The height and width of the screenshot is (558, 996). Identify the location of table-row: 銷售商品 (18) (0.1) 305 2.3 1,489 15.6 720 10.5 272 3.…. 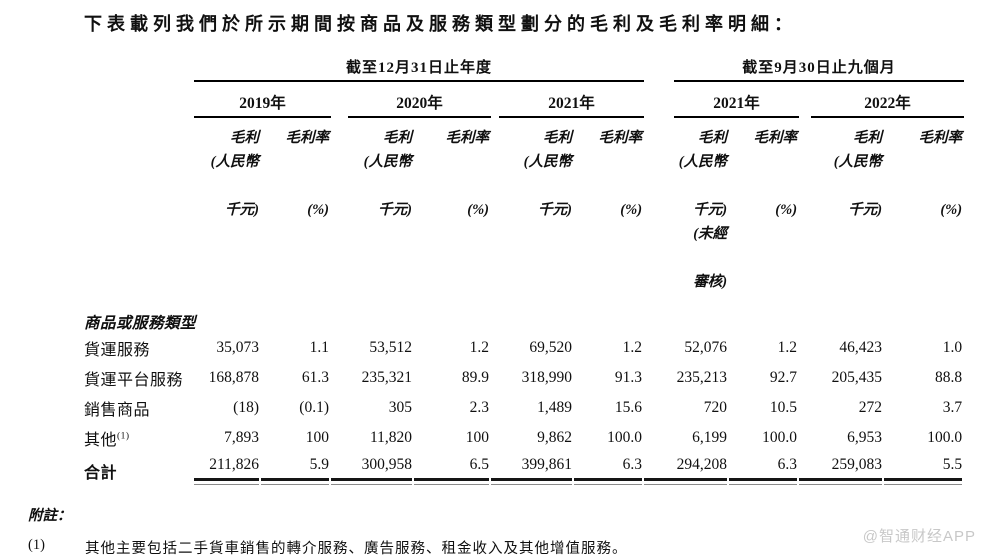
(524, 408).